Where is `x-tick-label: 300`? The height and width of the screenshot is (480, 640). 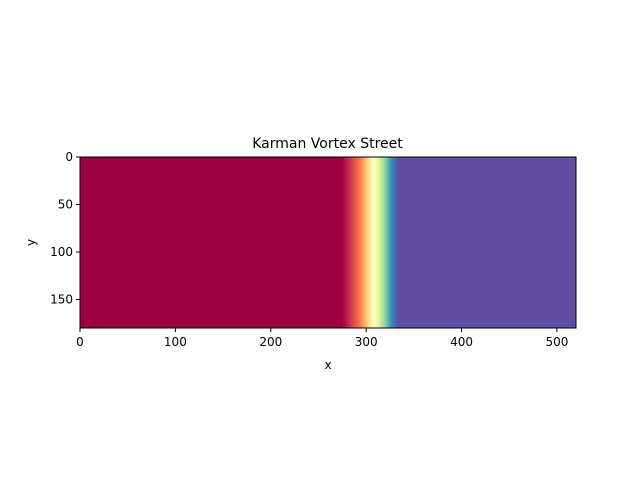 x-tick-label: 300 is located at coordinates (366, 342).